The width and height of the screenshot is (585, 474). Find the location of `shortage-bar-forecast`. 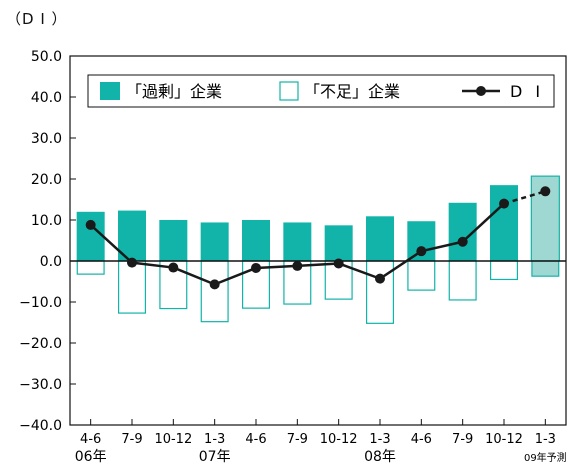

shortage-bar-forecast is located at coordinates (545, 268).